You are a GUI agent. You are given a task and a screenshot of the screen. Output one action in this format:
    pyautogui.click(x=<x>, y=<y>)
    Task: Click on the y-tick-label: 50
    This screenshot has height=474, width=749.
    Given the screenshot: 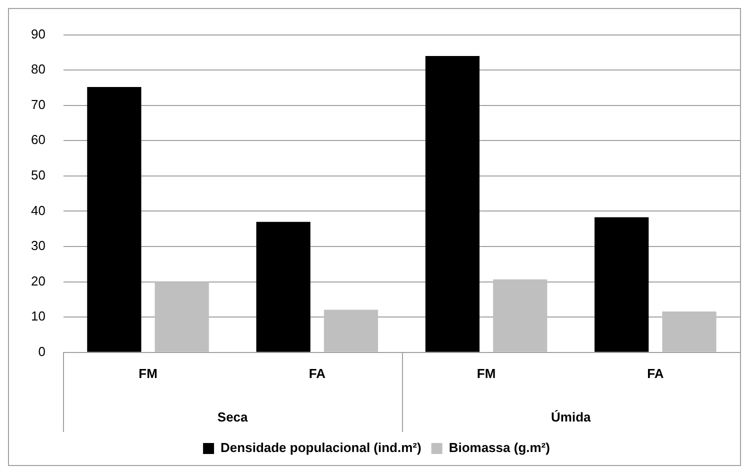 What is the action you would take?
    pyautogui.click(x=38, y=175)
    